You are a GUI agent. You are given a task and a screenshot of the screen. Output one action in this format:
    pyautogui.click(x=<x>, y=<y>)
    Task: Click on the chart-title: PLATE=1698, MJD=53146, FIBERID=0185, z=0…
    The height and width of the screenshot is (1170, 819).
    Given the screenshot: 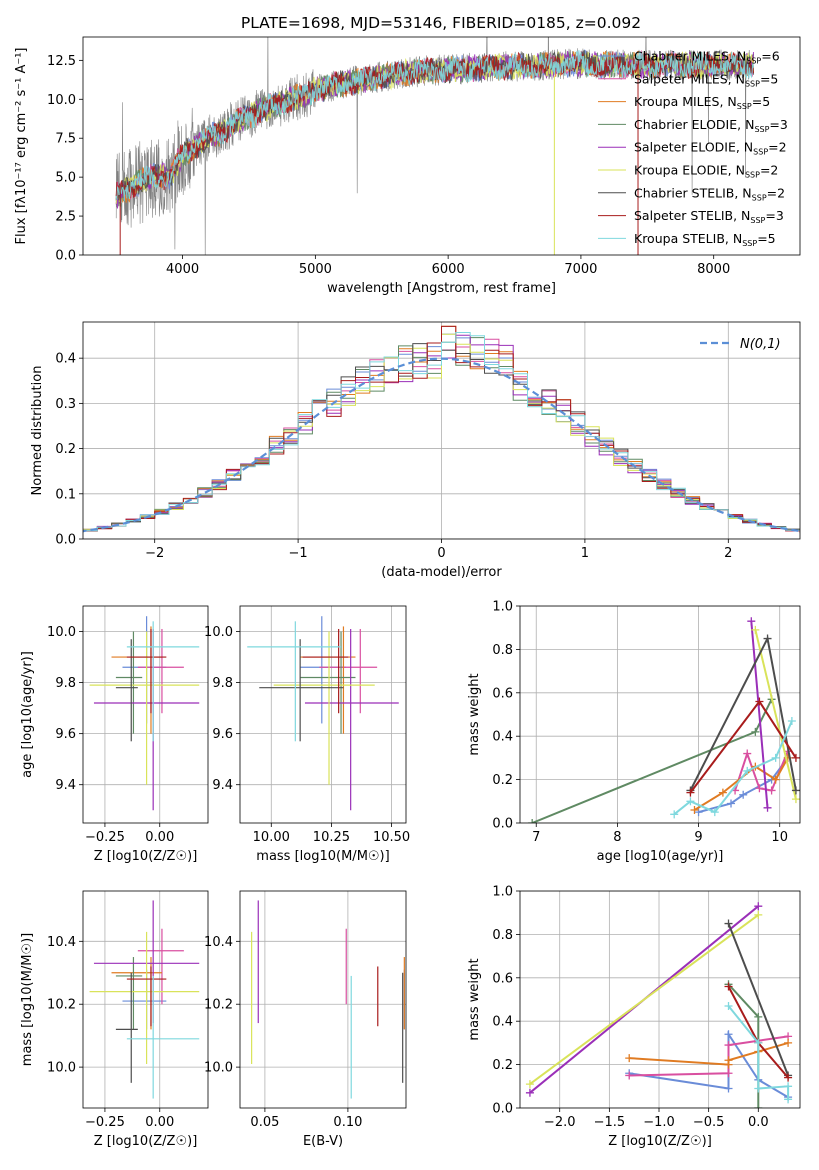 What is the action you would take?
    pyautogui.click(x=441, y=23)
    